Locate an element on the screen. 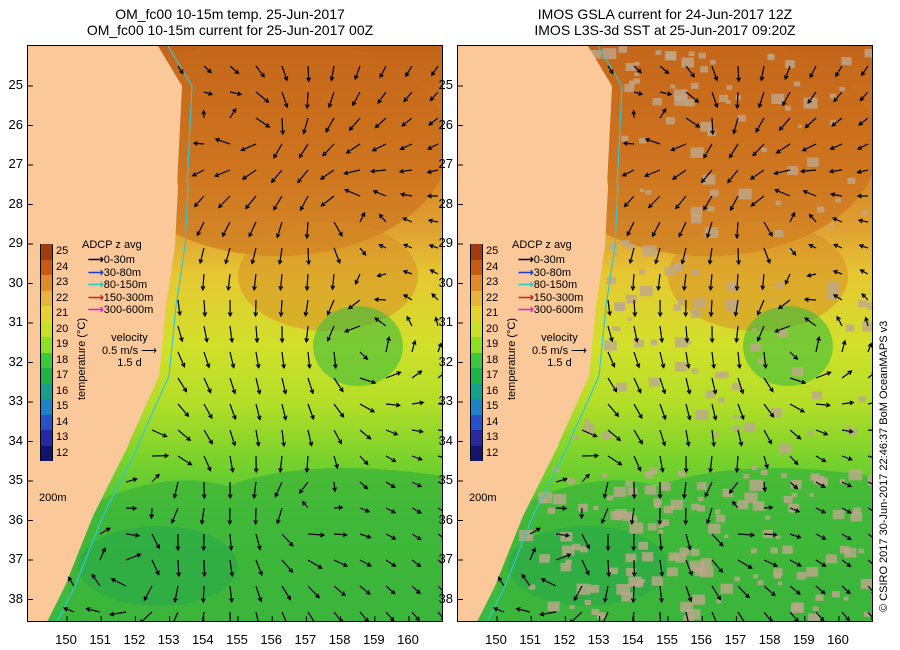 Image resolution: width=900 pixels, height=650 pixels. latitude-tick-label: 38 is located at coordinates (445, 598).